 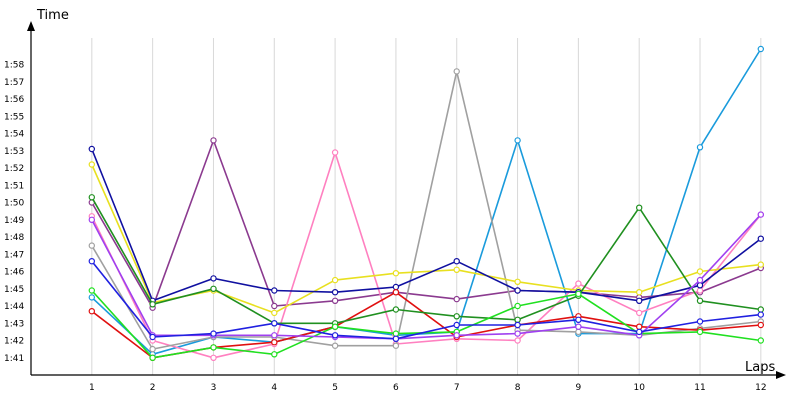 What do you see at coordinates (14, 238) in the screenshot?
I see `y-tick-label: 1:48` at bounding box center [14, 238].